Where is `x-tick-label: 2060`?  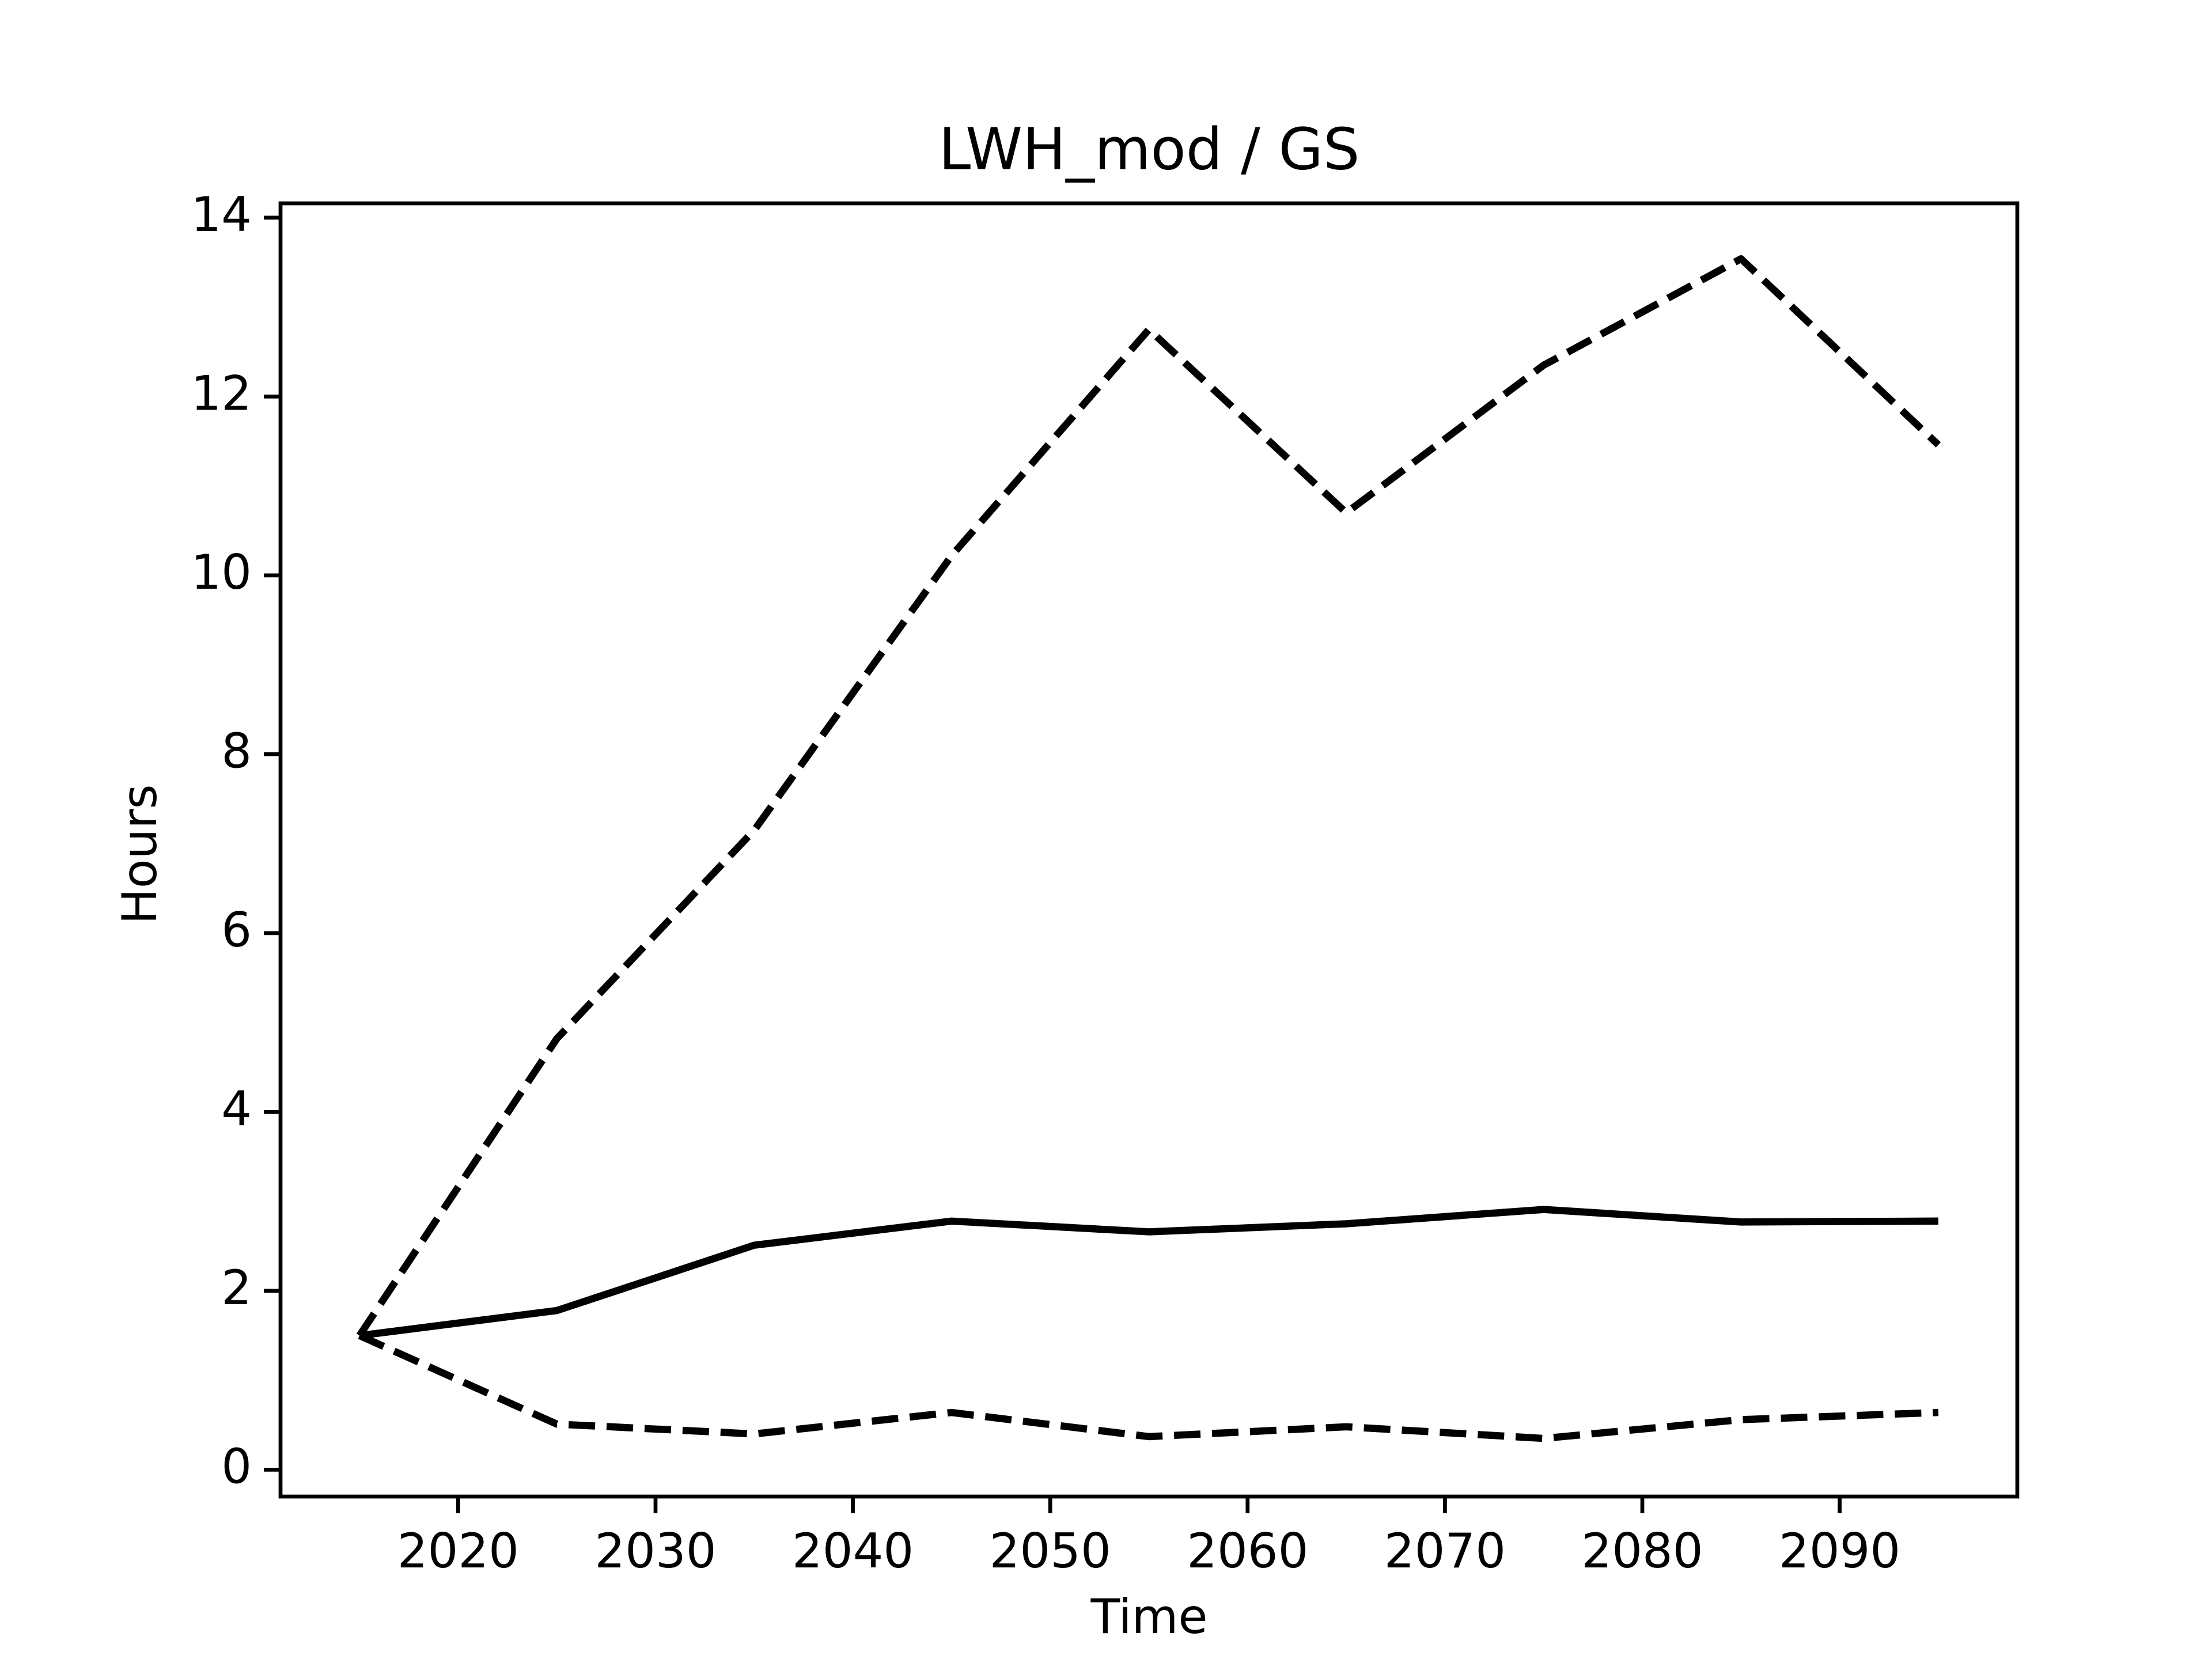 x-tick-label: 2060 is located at coordinates (1247, 1551).